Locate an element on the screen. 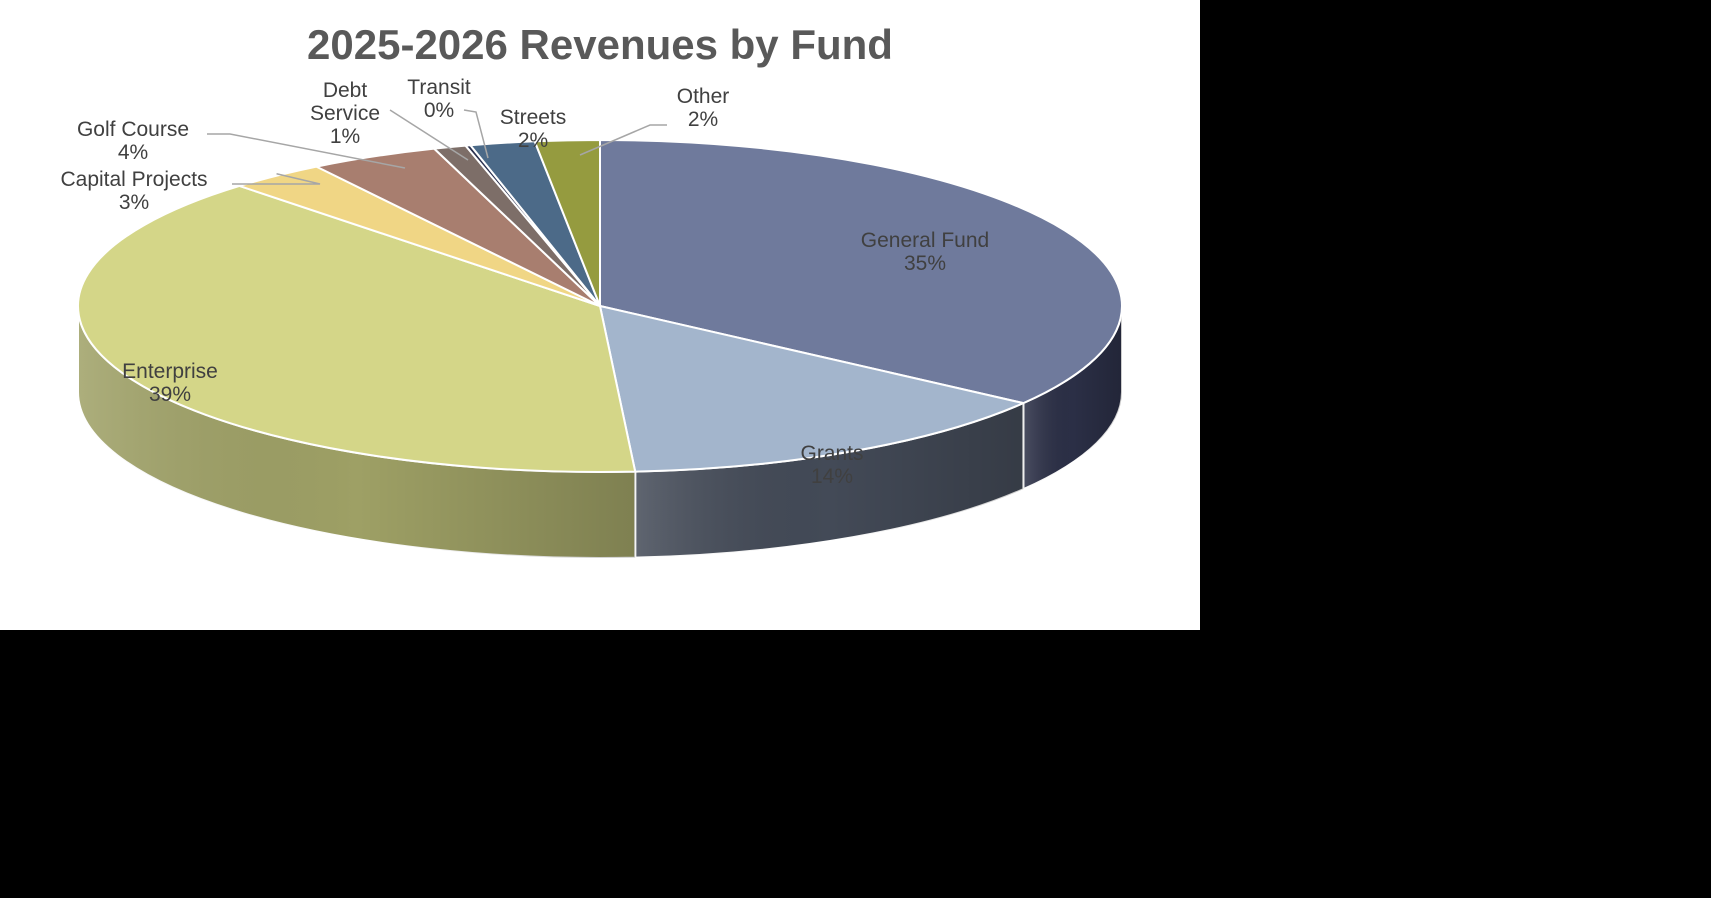 The height and width of the screenshot is (898, 1711). data-label-line: Grants is located at coordinates (831, 453).